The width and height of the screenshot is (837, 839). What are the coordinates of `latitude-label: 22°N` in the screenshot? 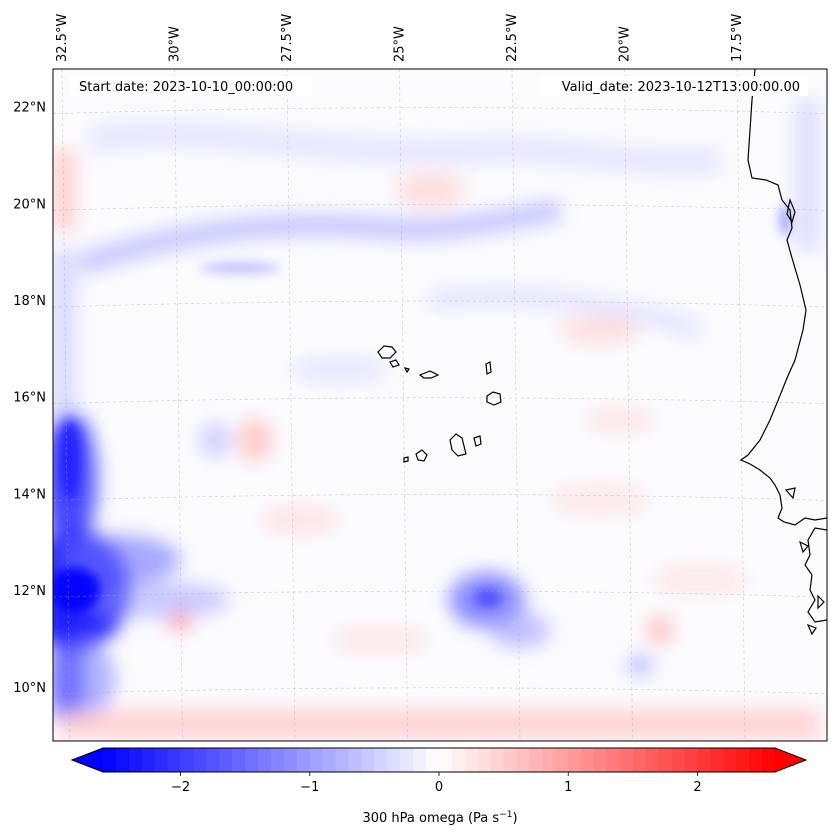 It's located at (29, 108).